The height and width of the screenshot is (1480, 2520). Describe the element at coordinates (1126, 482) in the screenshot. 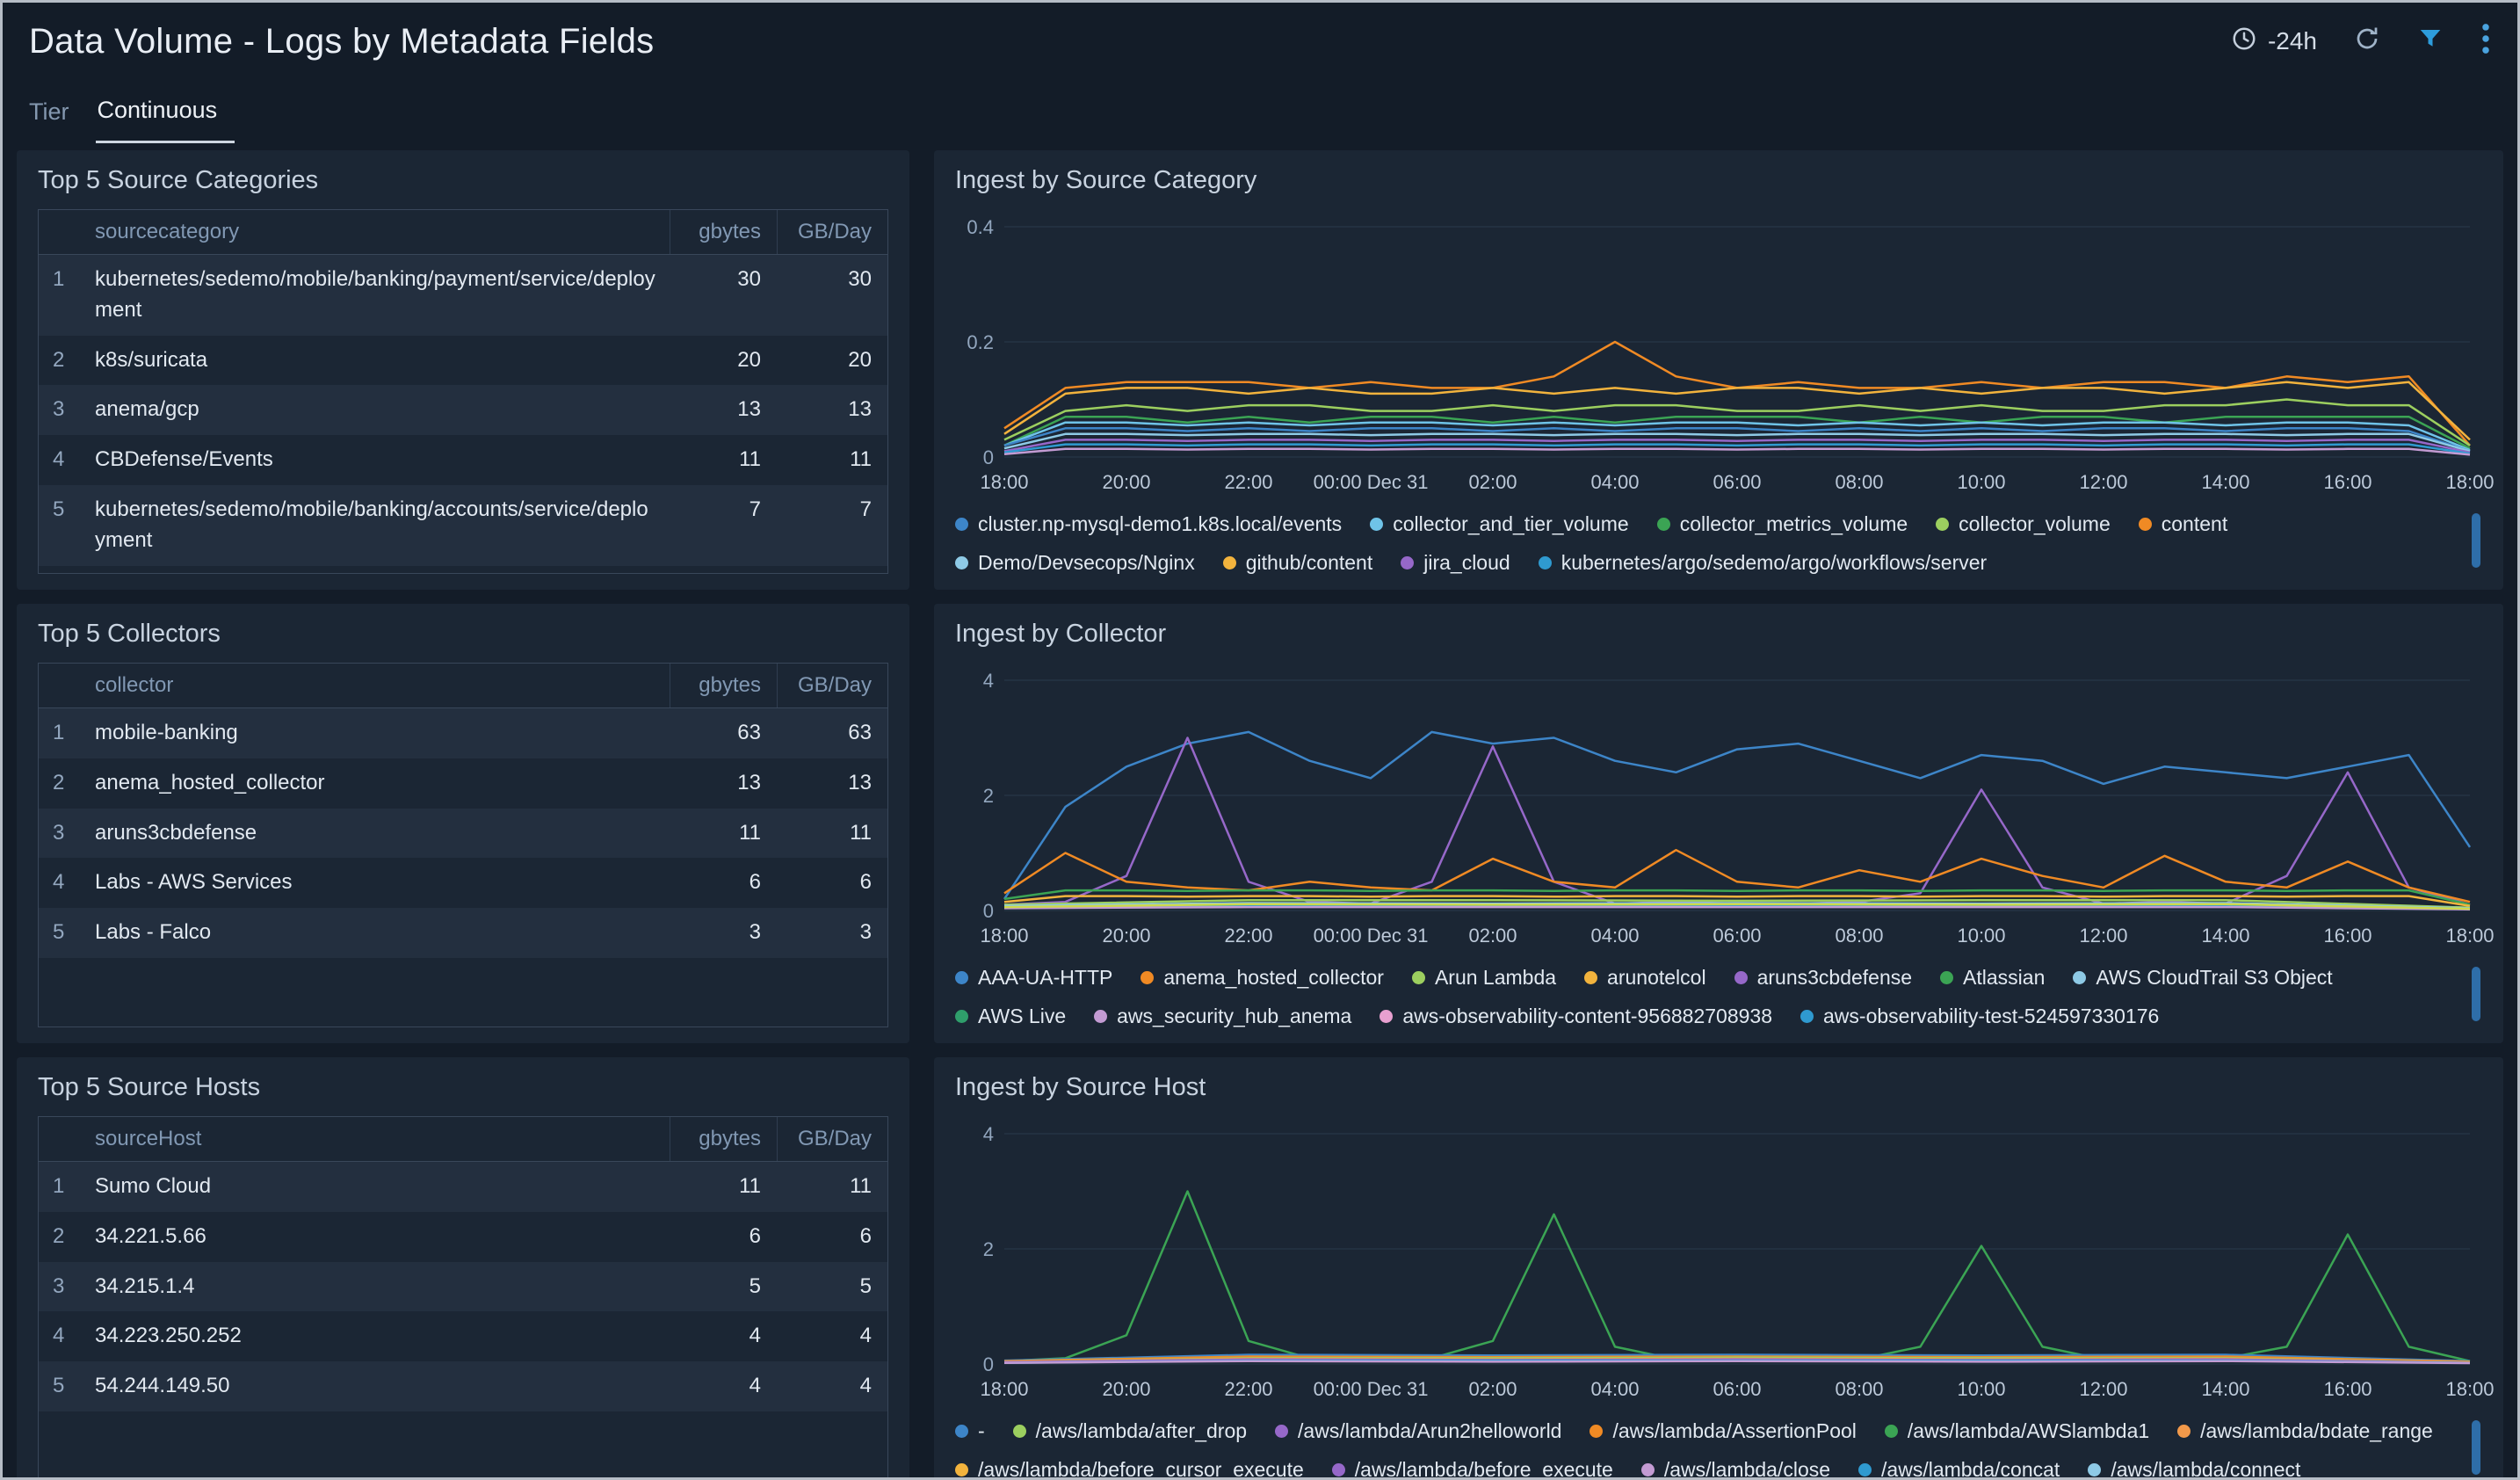

I see `svg-text: 20:00` at that location.